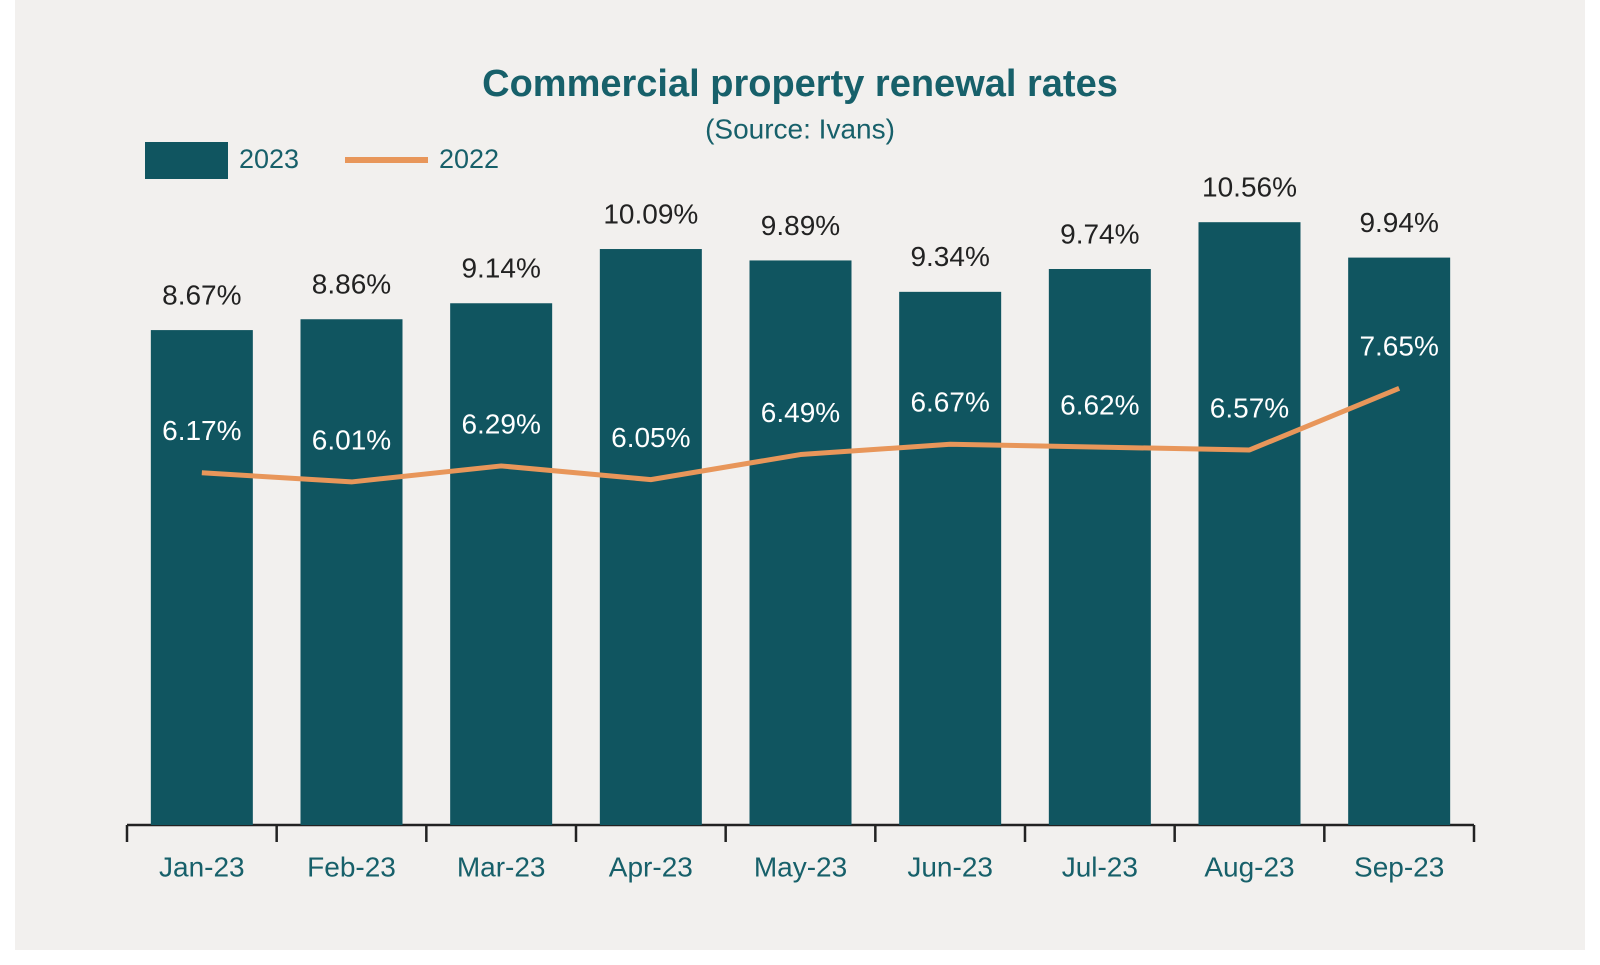 This screenshot has height=965, width=1600. What do you see at coordinates (1249, 866) in the screenshot?
I see `x-tick-label: Aug-23` at bounding box center [1249, 866].